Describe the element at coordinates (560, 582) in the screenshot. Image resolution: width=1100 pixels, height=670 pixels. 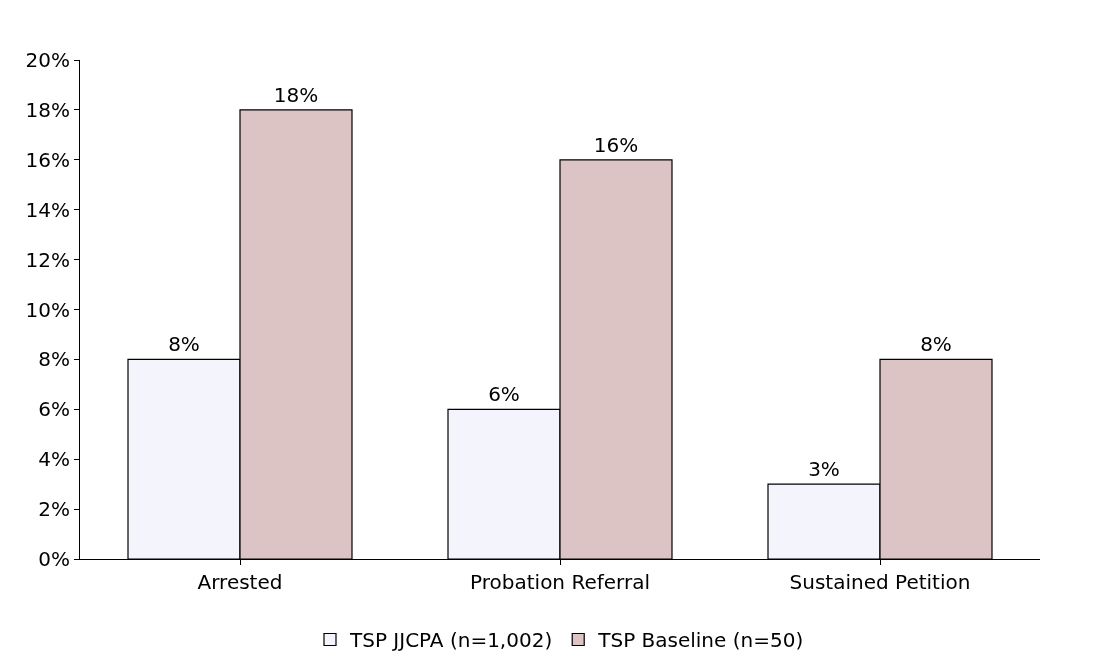
I see `x-tick-label: Probation Referral` at that location.